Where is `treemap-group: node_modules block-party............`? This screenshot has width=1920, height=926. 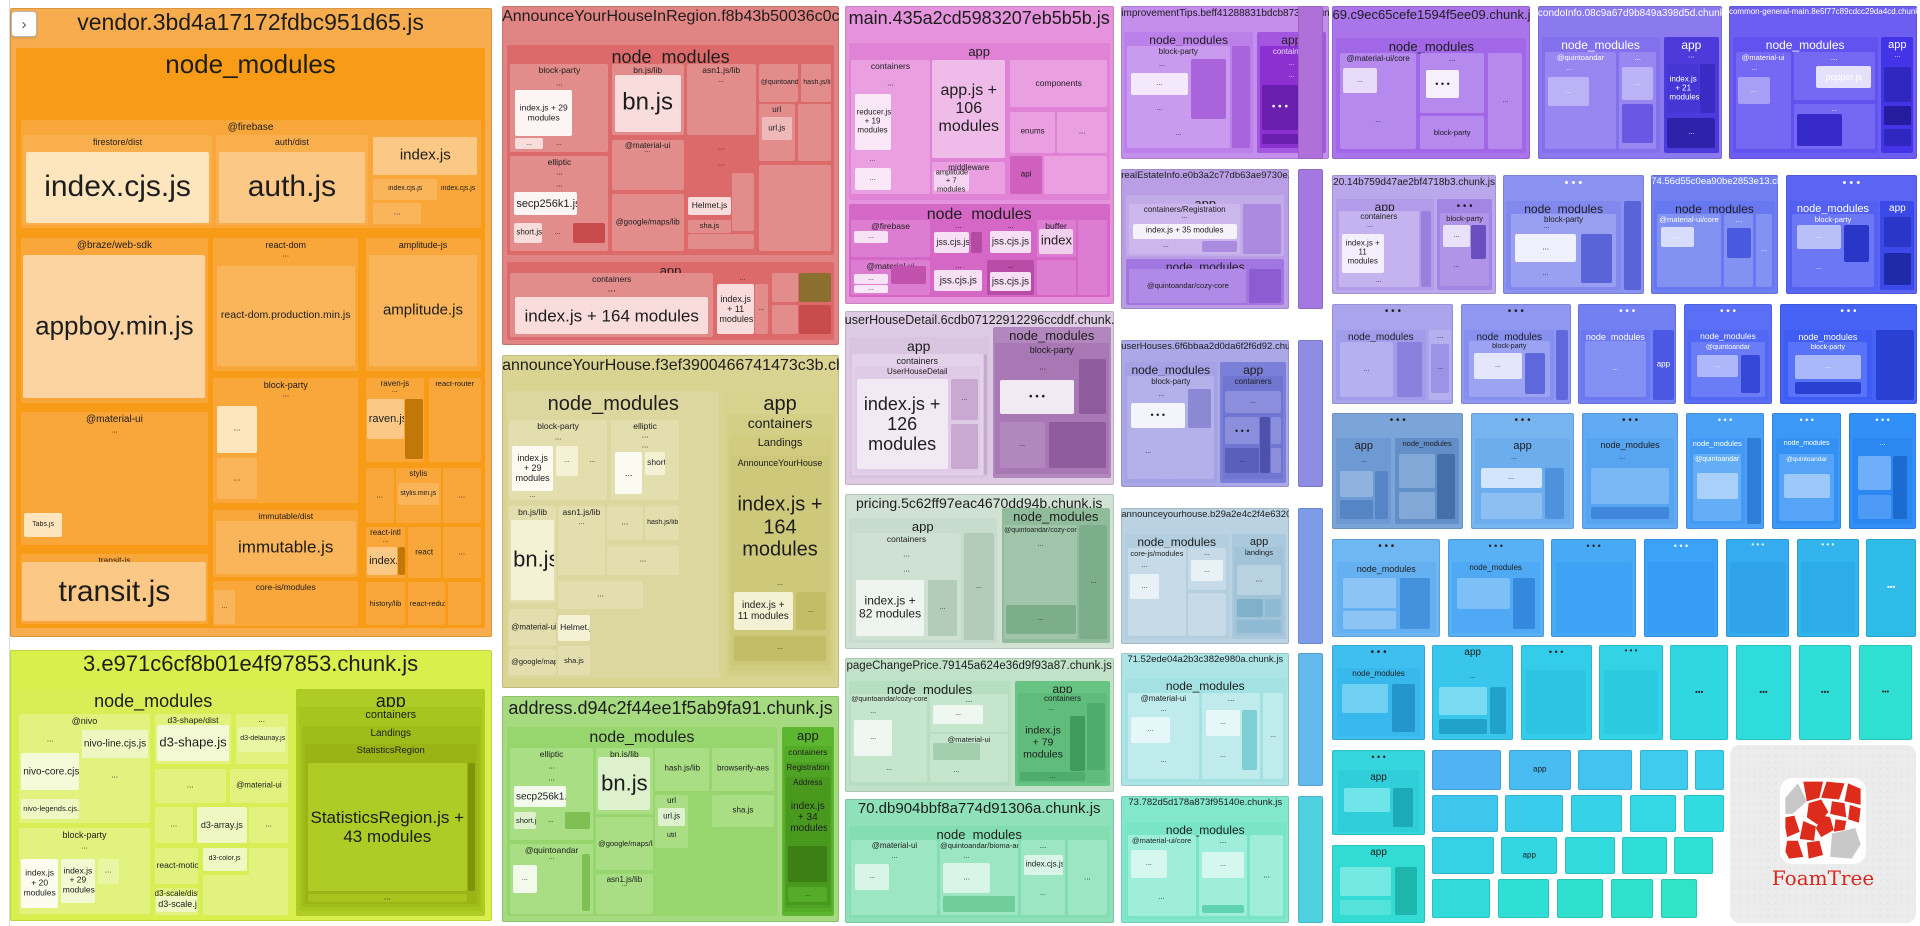
treemap-group: node_modules block-party............ is located at coordinates (1188, 92).